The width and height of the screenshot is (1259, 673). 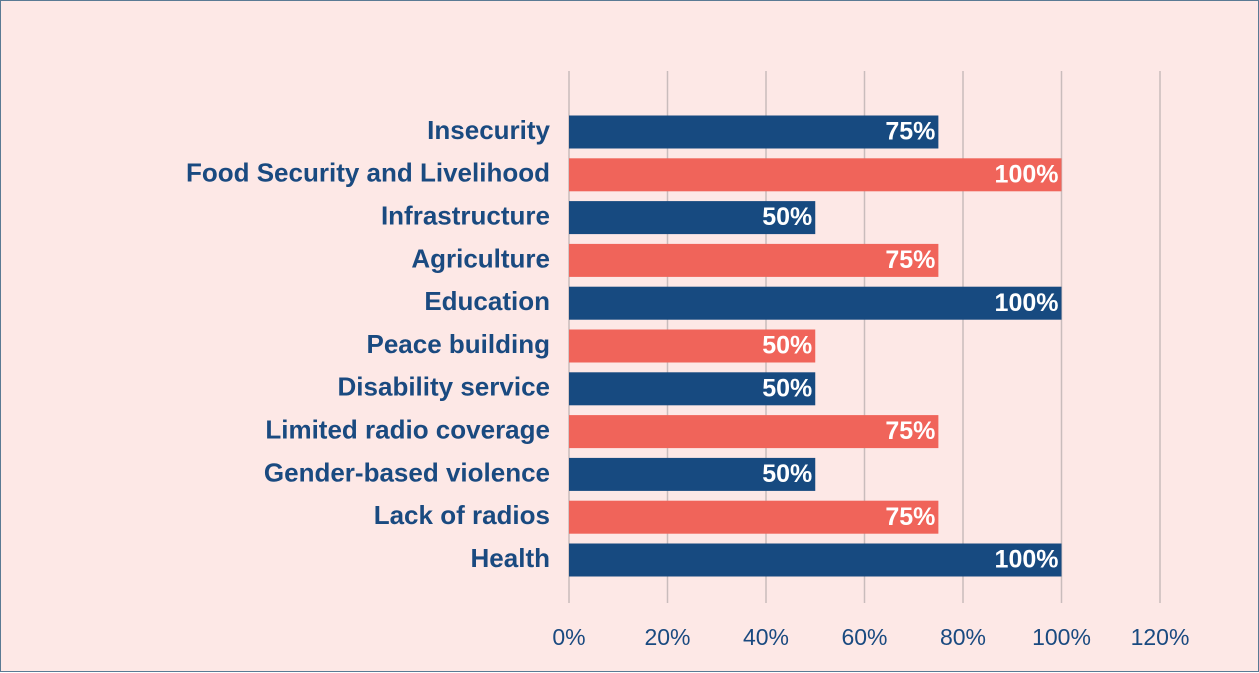 I want to click on x-axis-tick-labels: 0% 20% 40% 60% 80% 100% 120%, so click(x=870, y=637).